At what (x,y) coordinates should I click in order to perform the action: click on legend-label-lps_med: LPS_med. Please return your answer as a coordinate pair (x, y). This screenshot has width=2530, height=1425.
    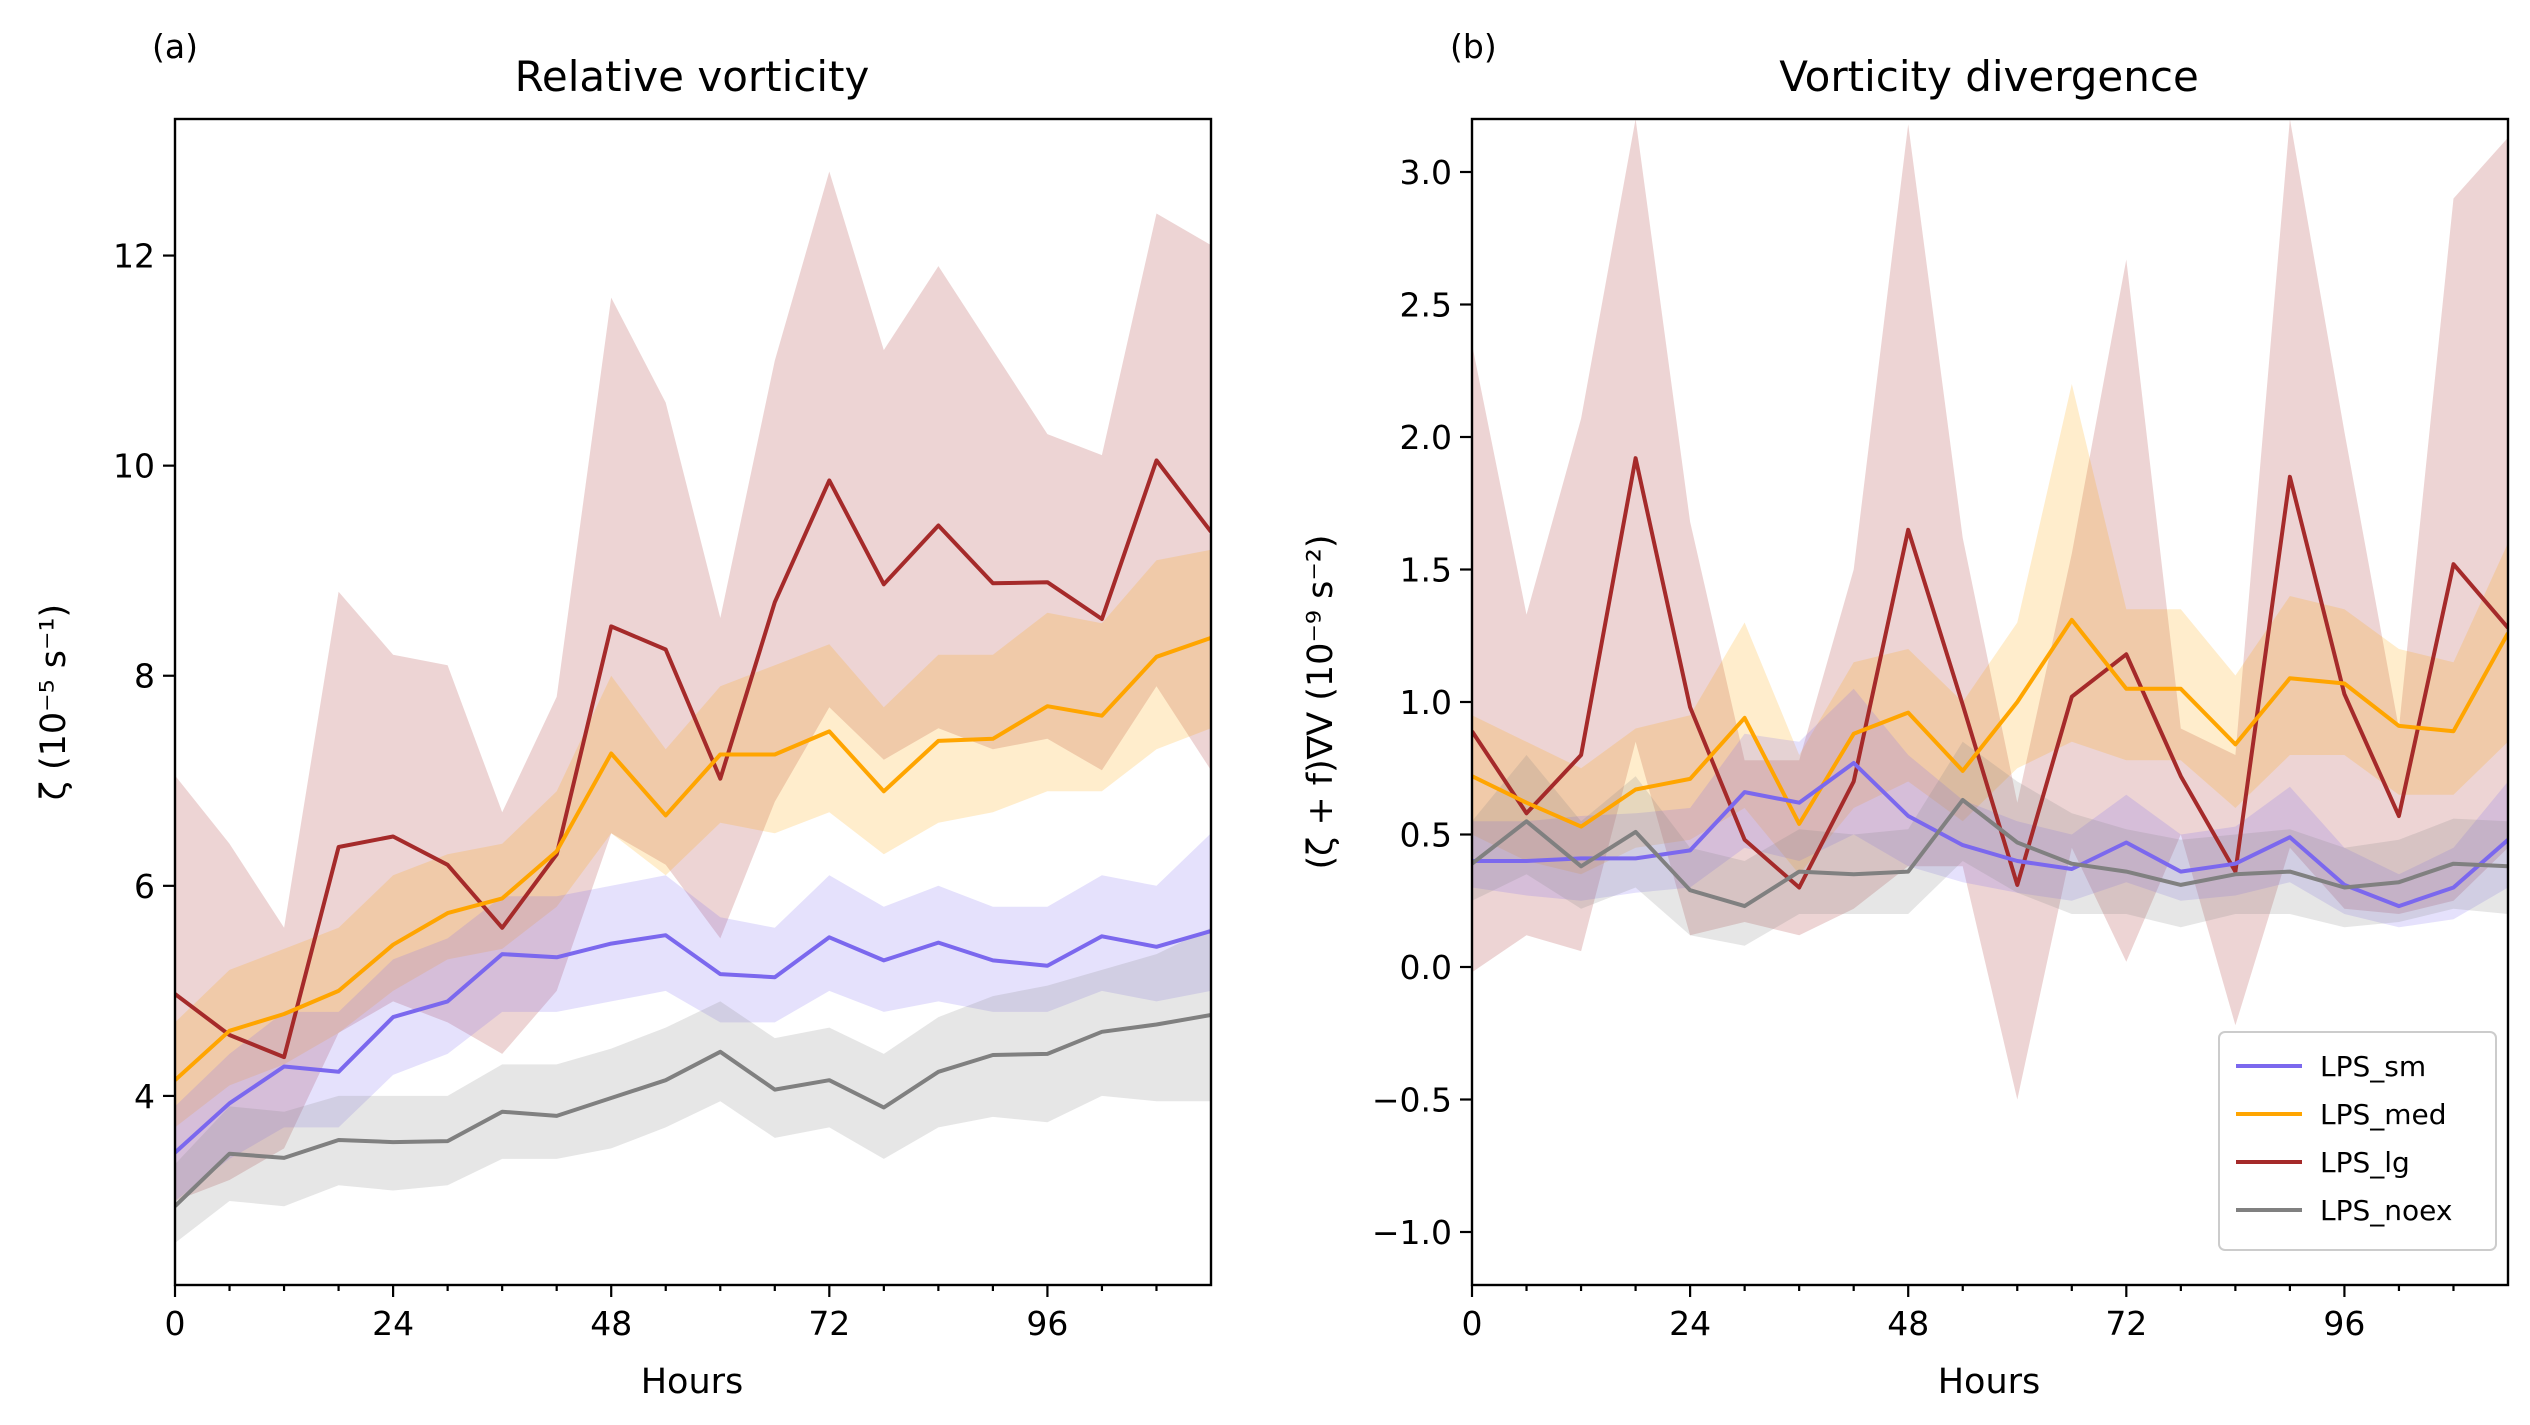
    Looking at the image, I should click on (2383, 1114).